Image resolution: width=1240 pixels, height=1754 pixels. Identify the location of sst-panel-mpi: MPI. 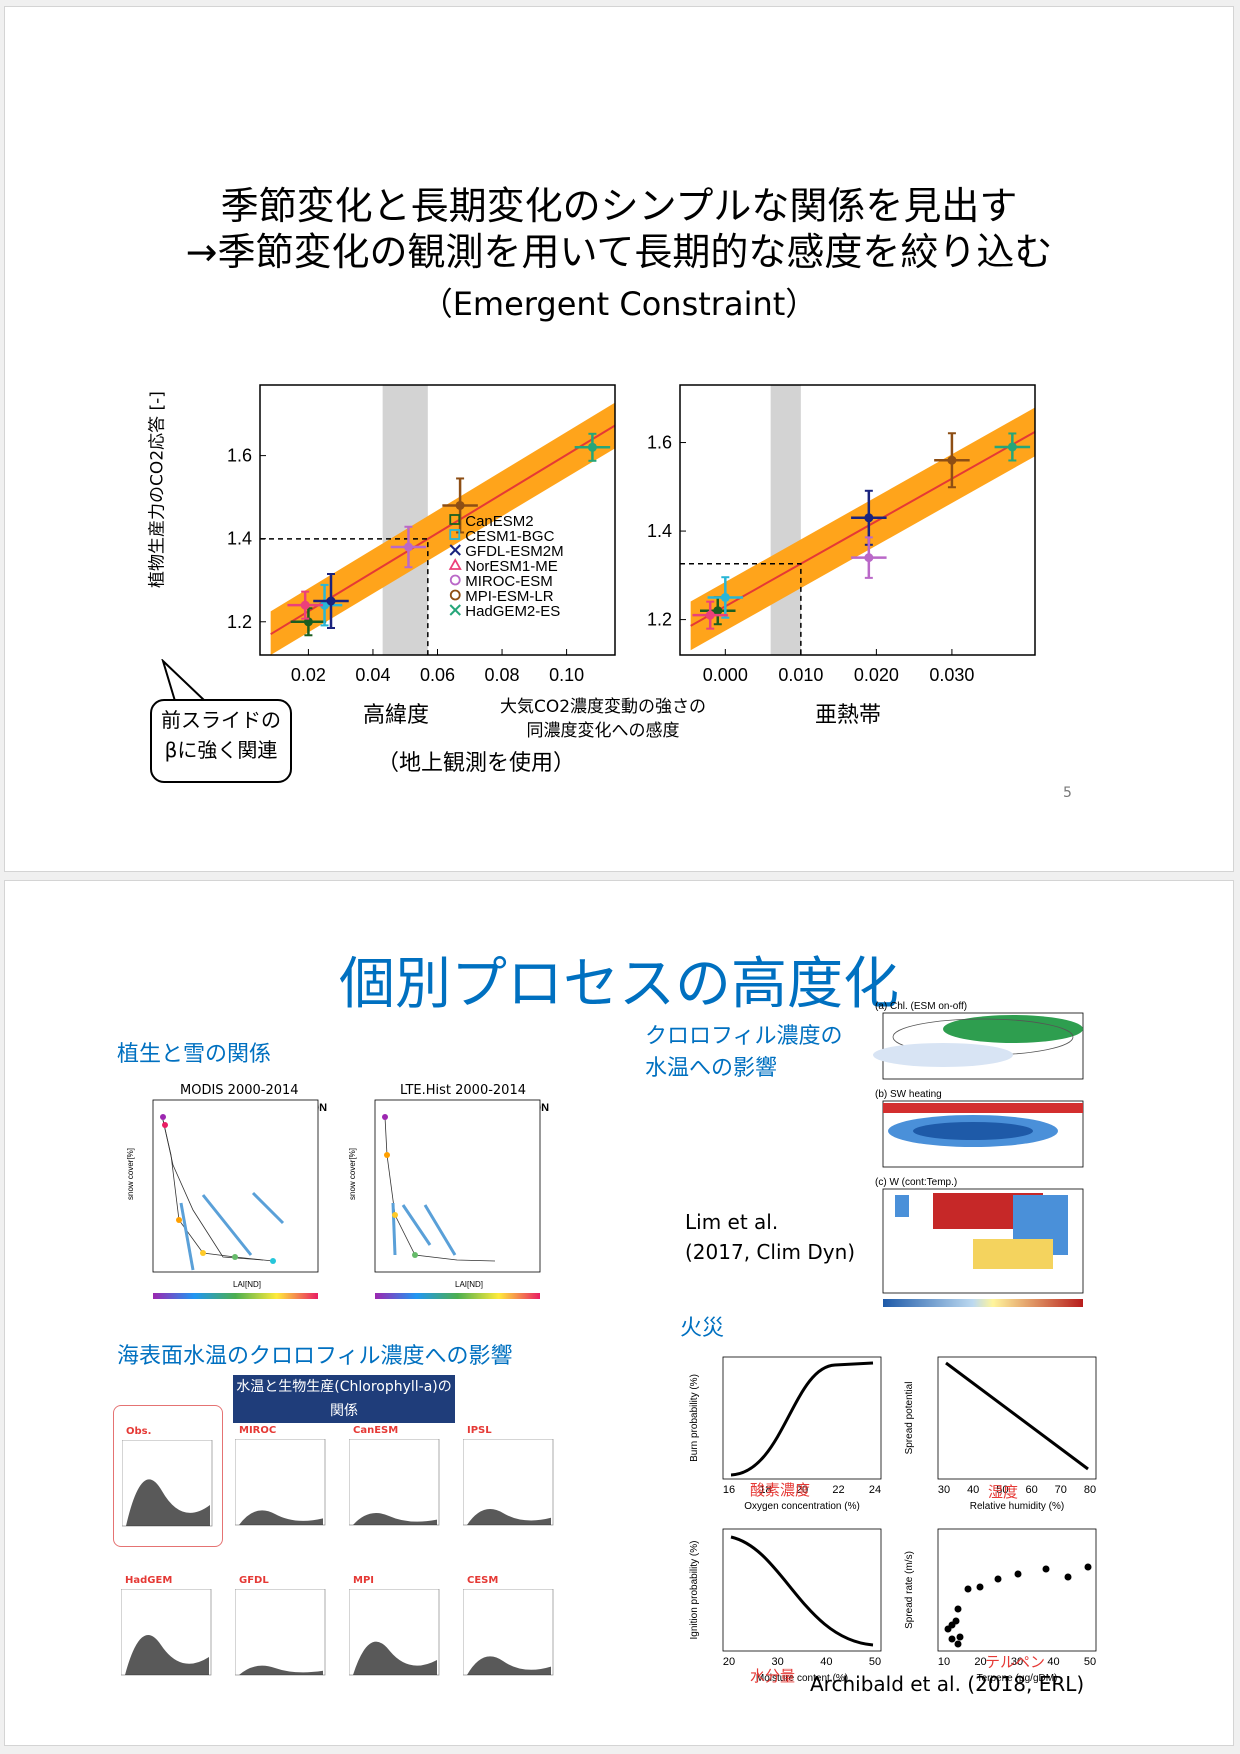
(395, 1625).